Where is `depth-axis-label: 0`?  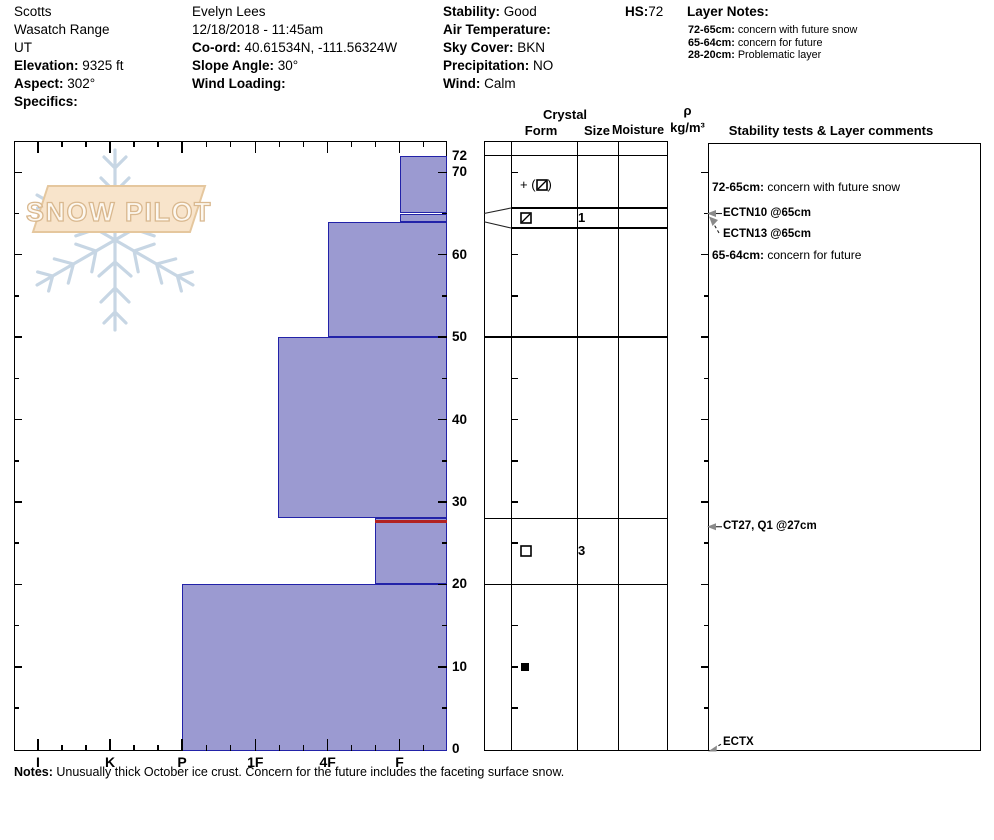 depth-axis-label: 0 is located at coordinates (456, 749).